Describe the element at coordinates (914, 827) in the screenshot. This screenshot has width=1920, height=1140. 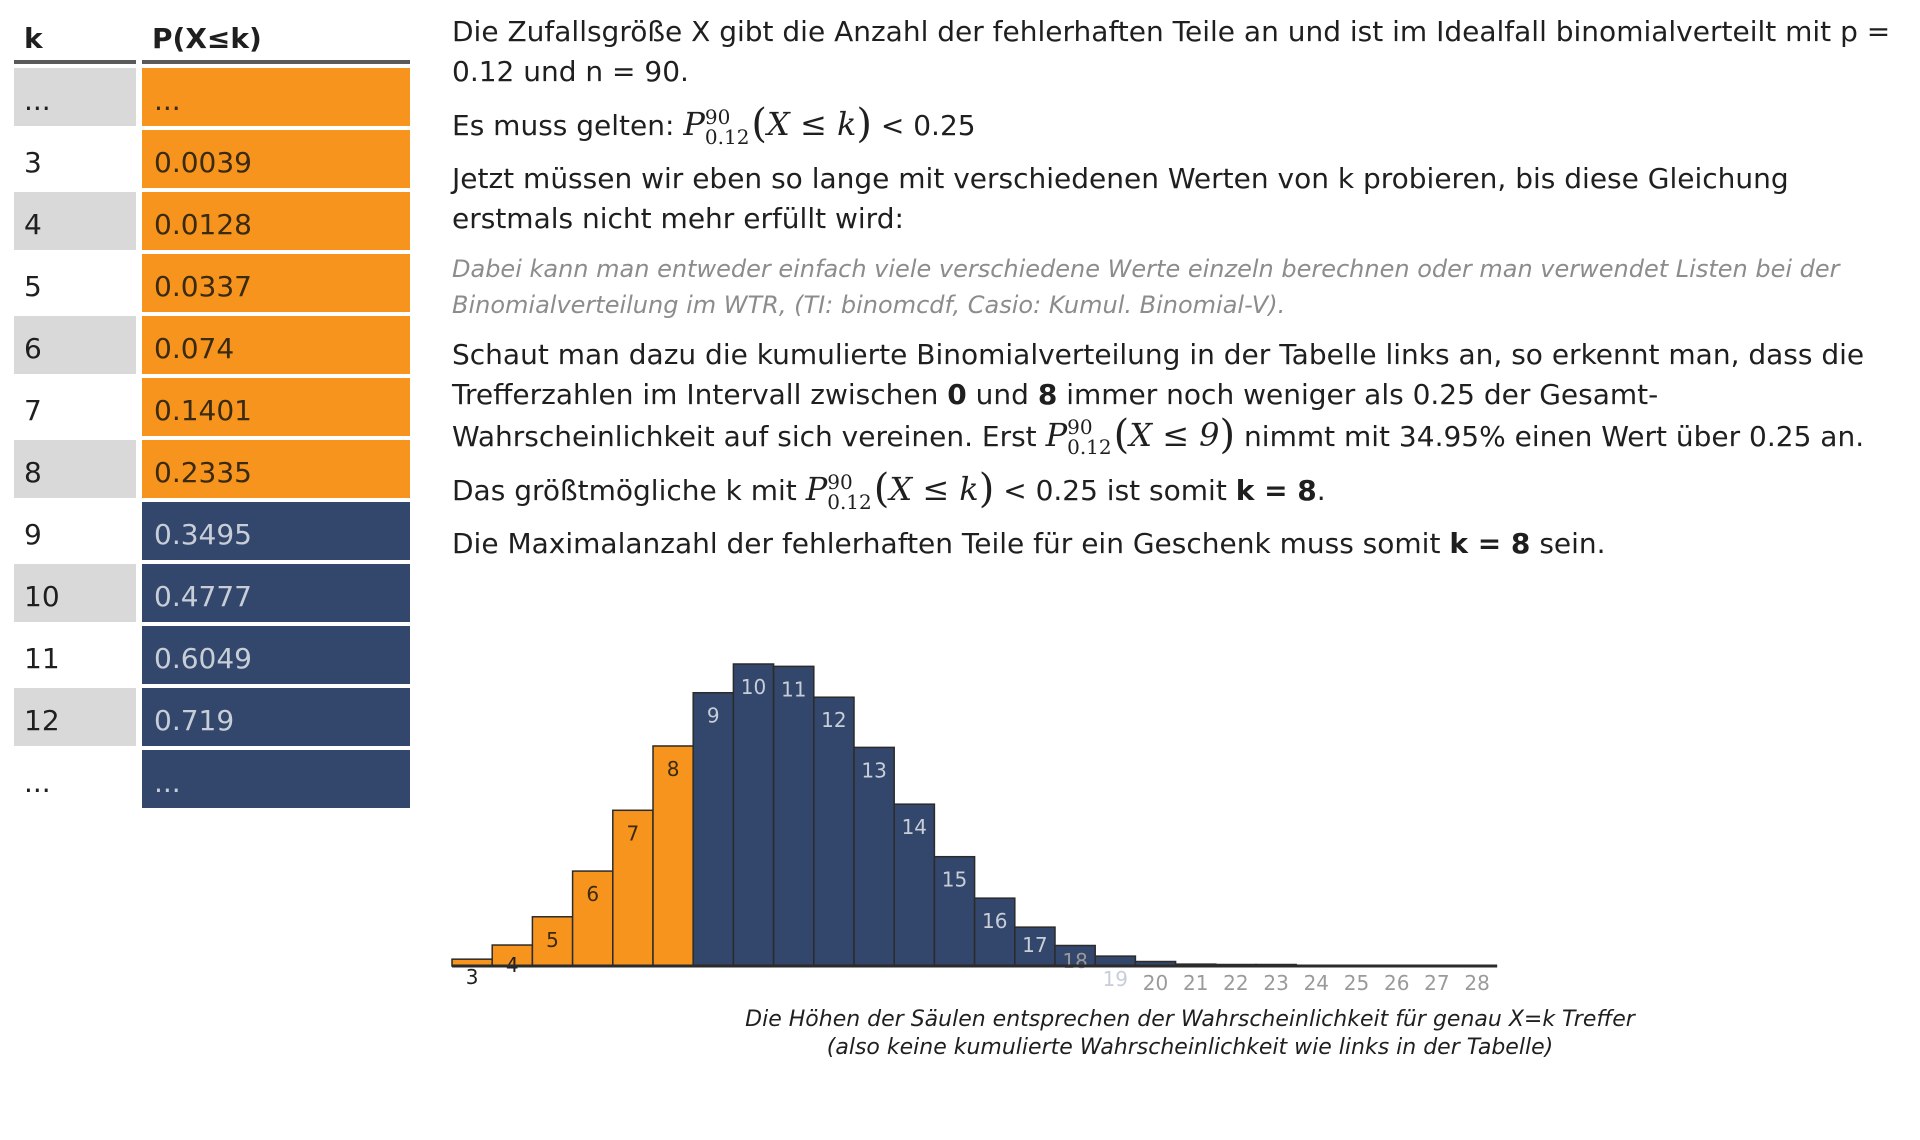
I see `bar-label: 14` at that location.